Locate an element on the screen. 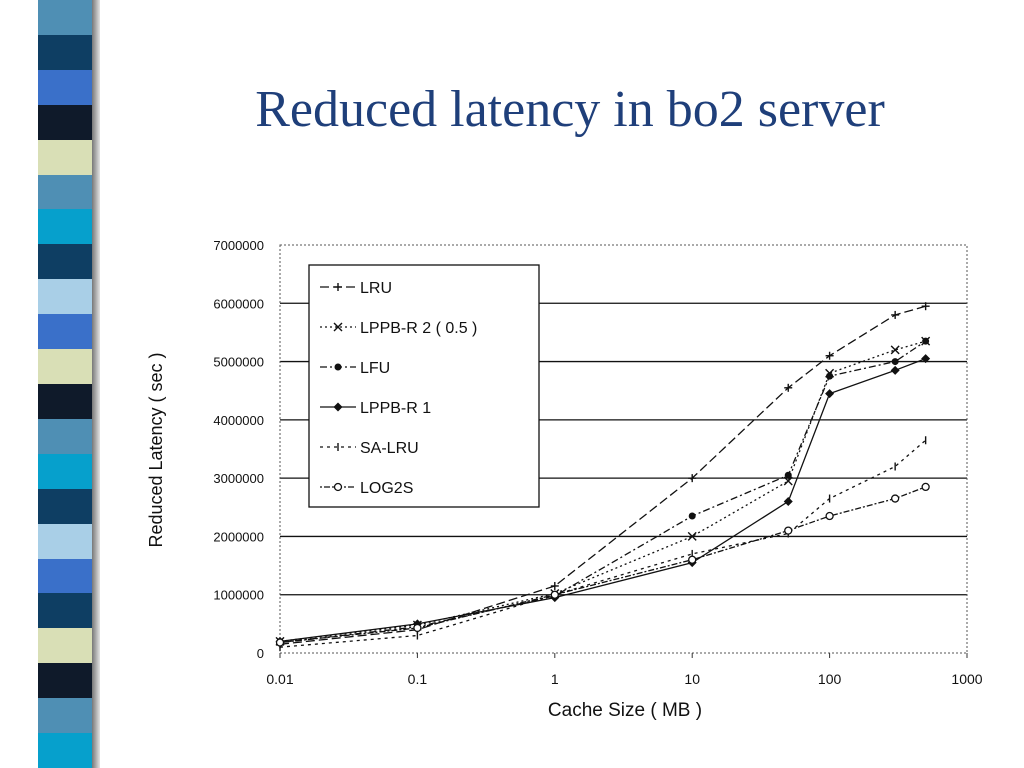 The image size is (1024, 768). y-tick-label: 5000000 is located at coordinates (238, 362).